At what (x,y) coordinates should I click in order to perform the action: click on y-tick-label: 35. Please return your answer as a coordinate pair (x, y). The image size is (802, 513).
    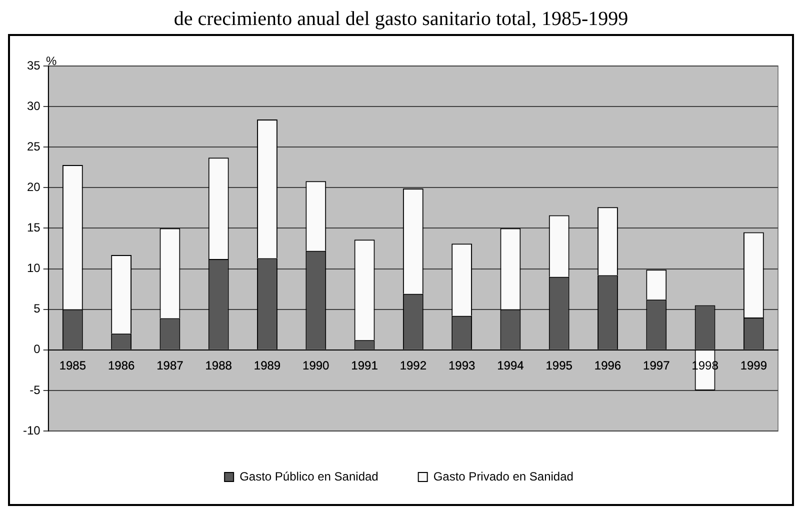
    Looking at the image, I should click on (33, 65).